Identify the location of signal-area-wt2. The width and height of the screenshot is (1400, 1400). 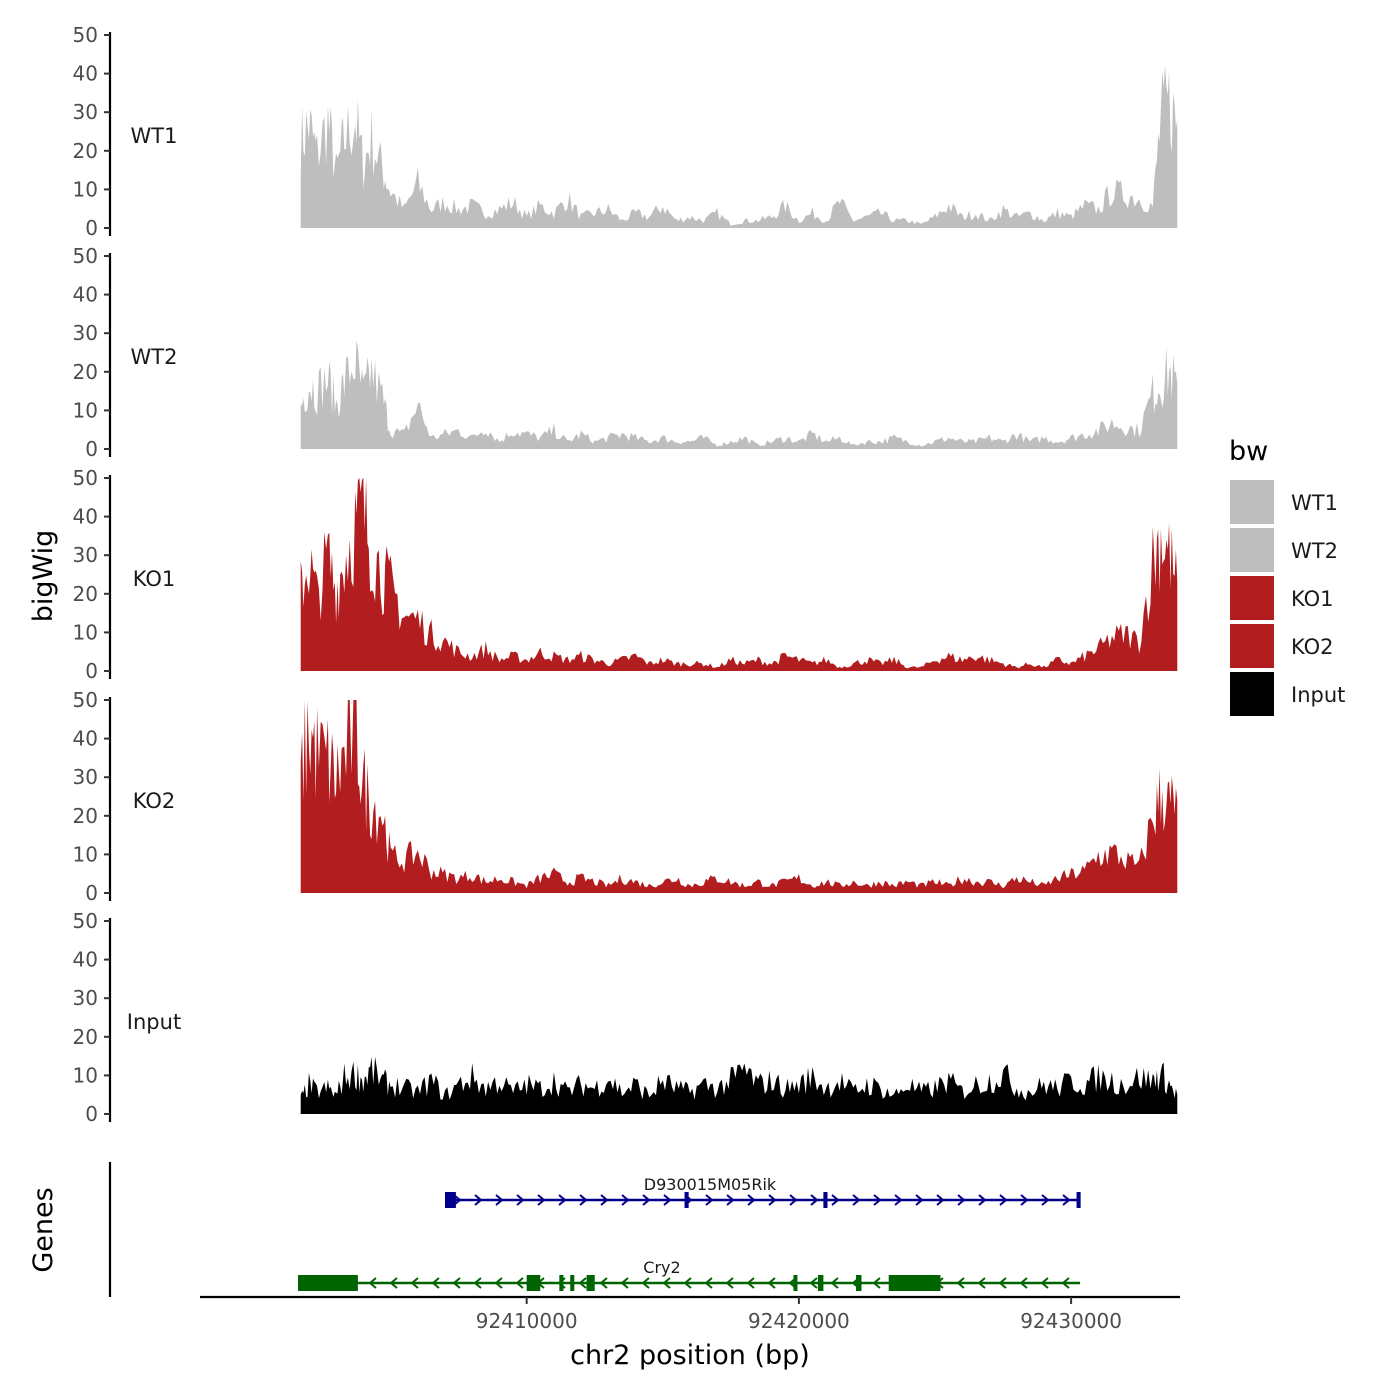
(739, 394).